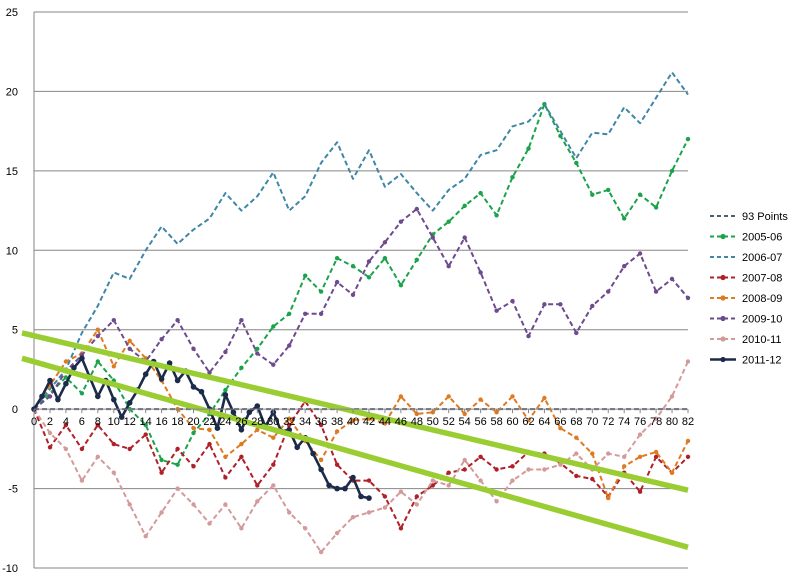  I want to click on x-tick-label: 40, so click(353, 422).